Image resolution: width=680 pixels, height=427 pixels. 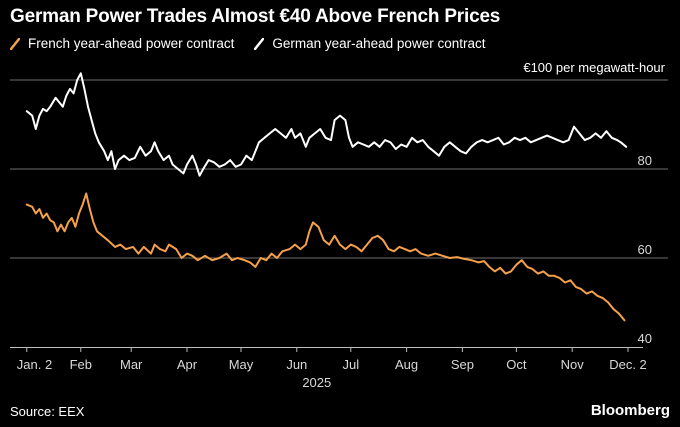 What do you see at coordinates (573, 364) in the screenshot?
I see `x-tick-label-10: Nov` at bounding box center [573, 364].